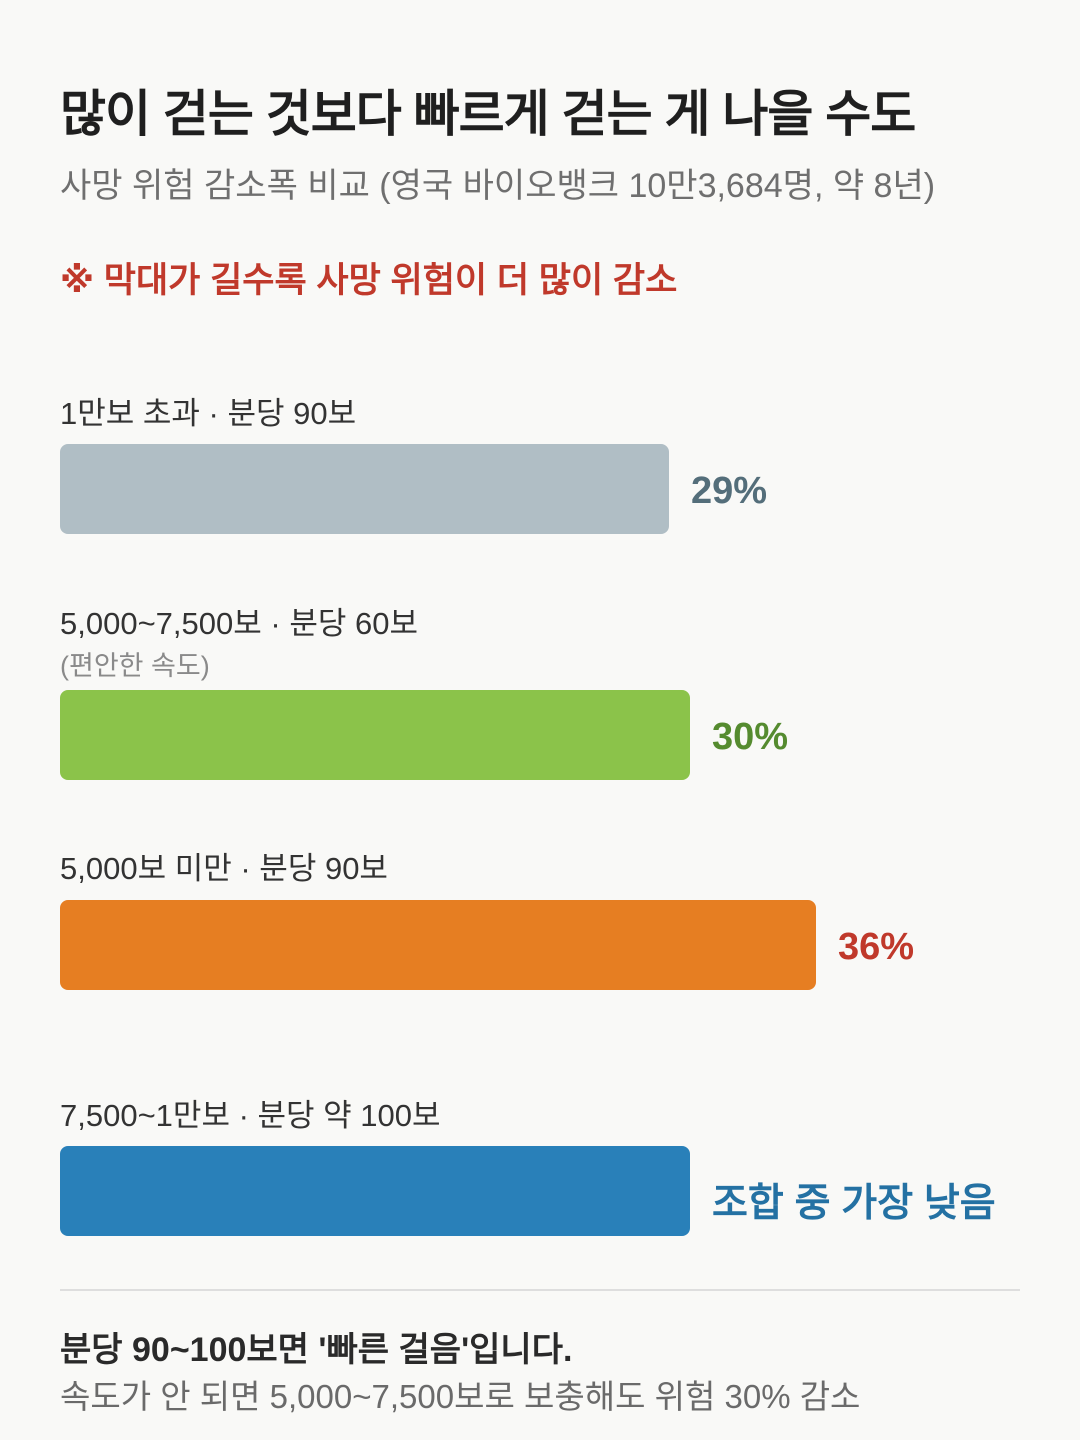 This screenshot has width=1080, height=1440. Describe the element at coordinates (750, 737) in the screenshot. I see `data-label: 30%` at that location.